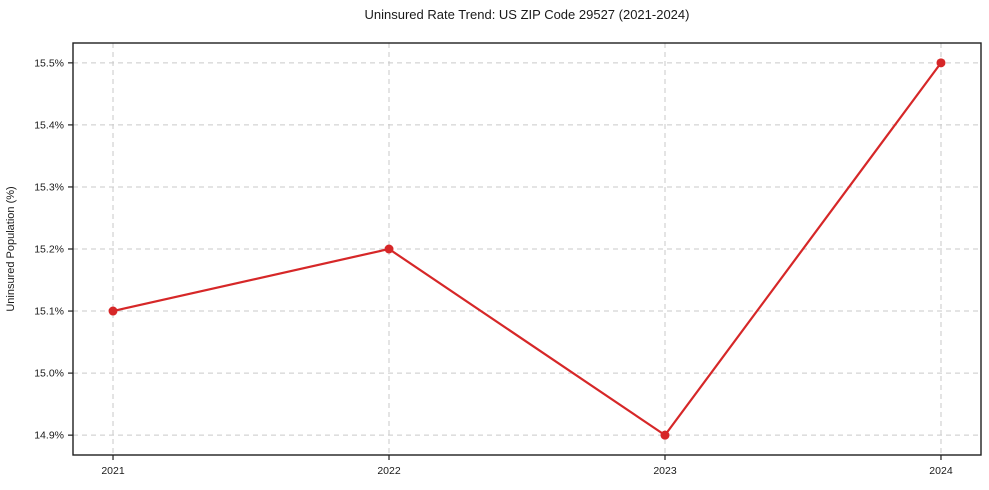 Image resolution: width=989 pixels, height=490 pixels. Describe the element at coordinates (49, 374) in the screenshot. I see `y-tick-label: 15.0%` at that location.